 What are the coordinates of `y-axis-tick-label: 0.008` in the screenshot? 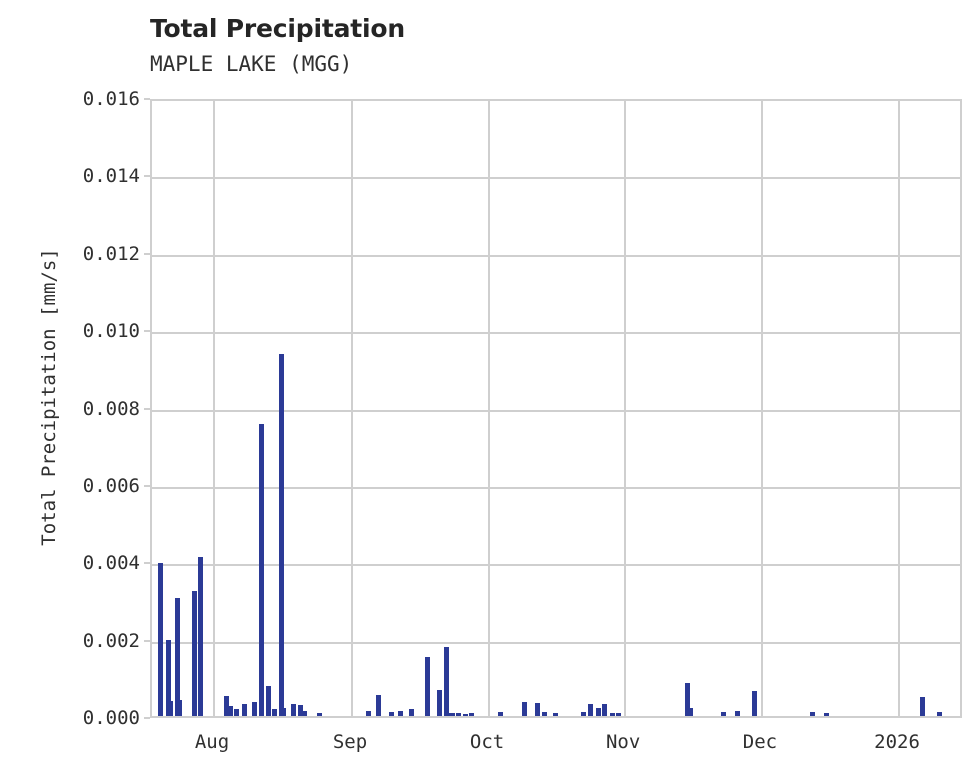 It's located at (111, 408).